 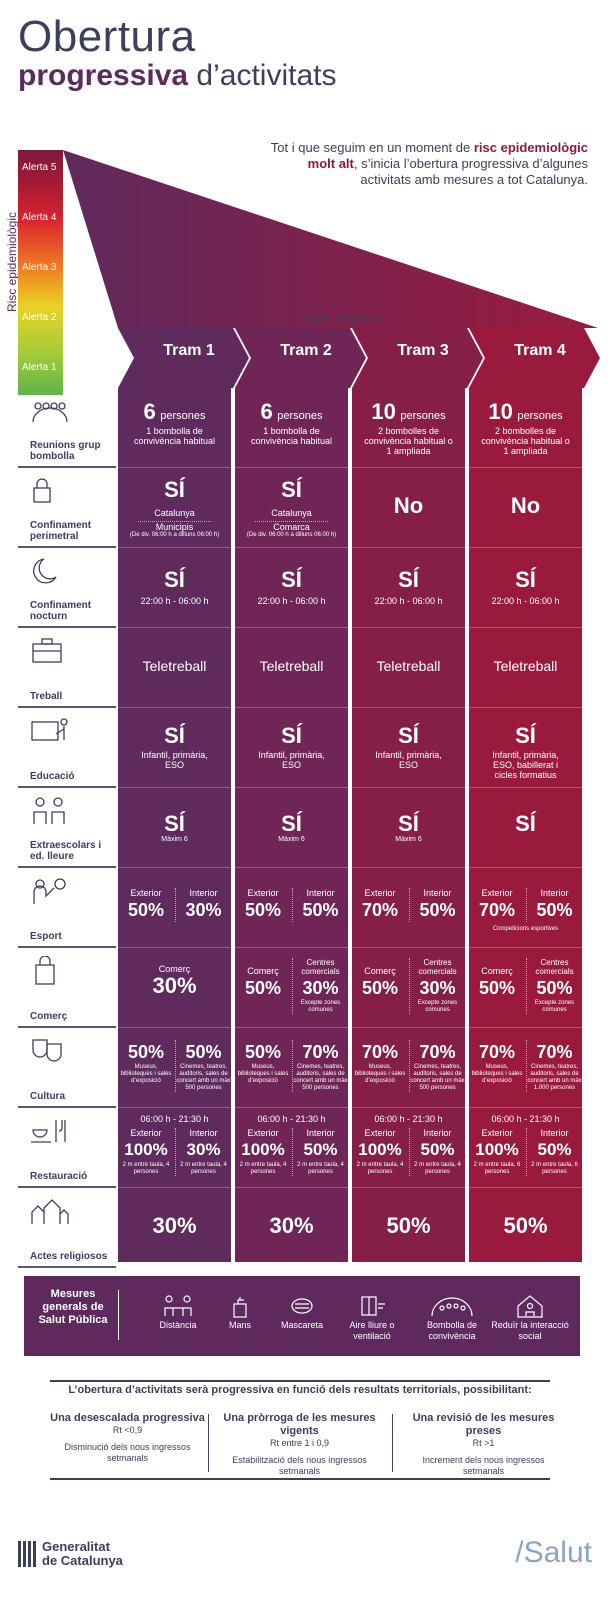 What do you see at coordinates (47, 1096) in the screenshot?
I see `row-label-text: Cultura` at bounding box center [47, 1096].